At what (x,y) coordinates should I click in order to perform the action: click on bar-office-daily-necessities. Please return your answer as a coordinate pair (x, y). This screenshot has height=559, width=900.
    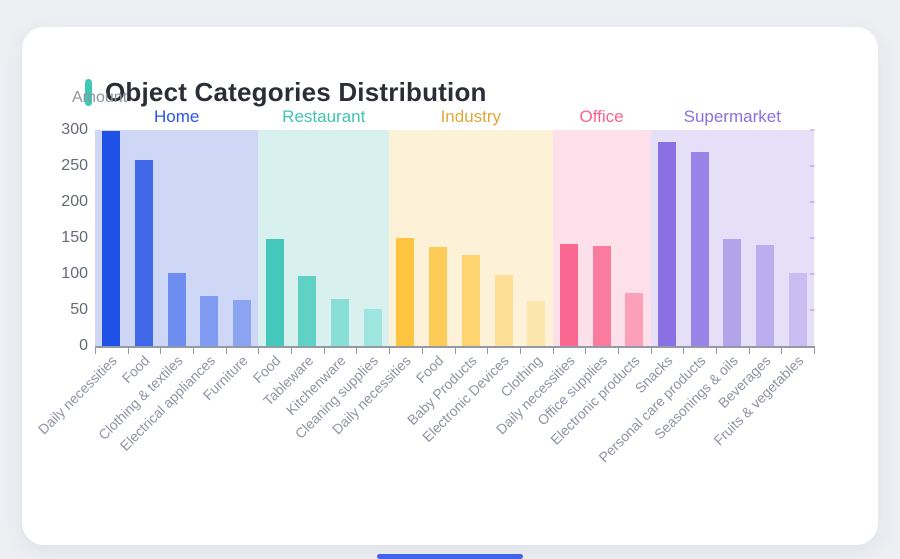
    Looking at the image, I should click on (568, 294).